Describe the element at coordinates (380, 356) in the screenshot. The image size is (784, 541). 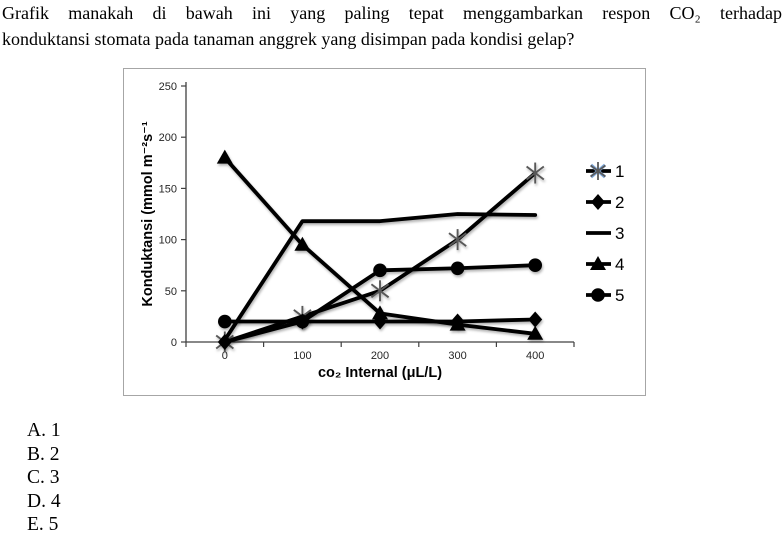
I see `x-tick-label: 200` at that location.